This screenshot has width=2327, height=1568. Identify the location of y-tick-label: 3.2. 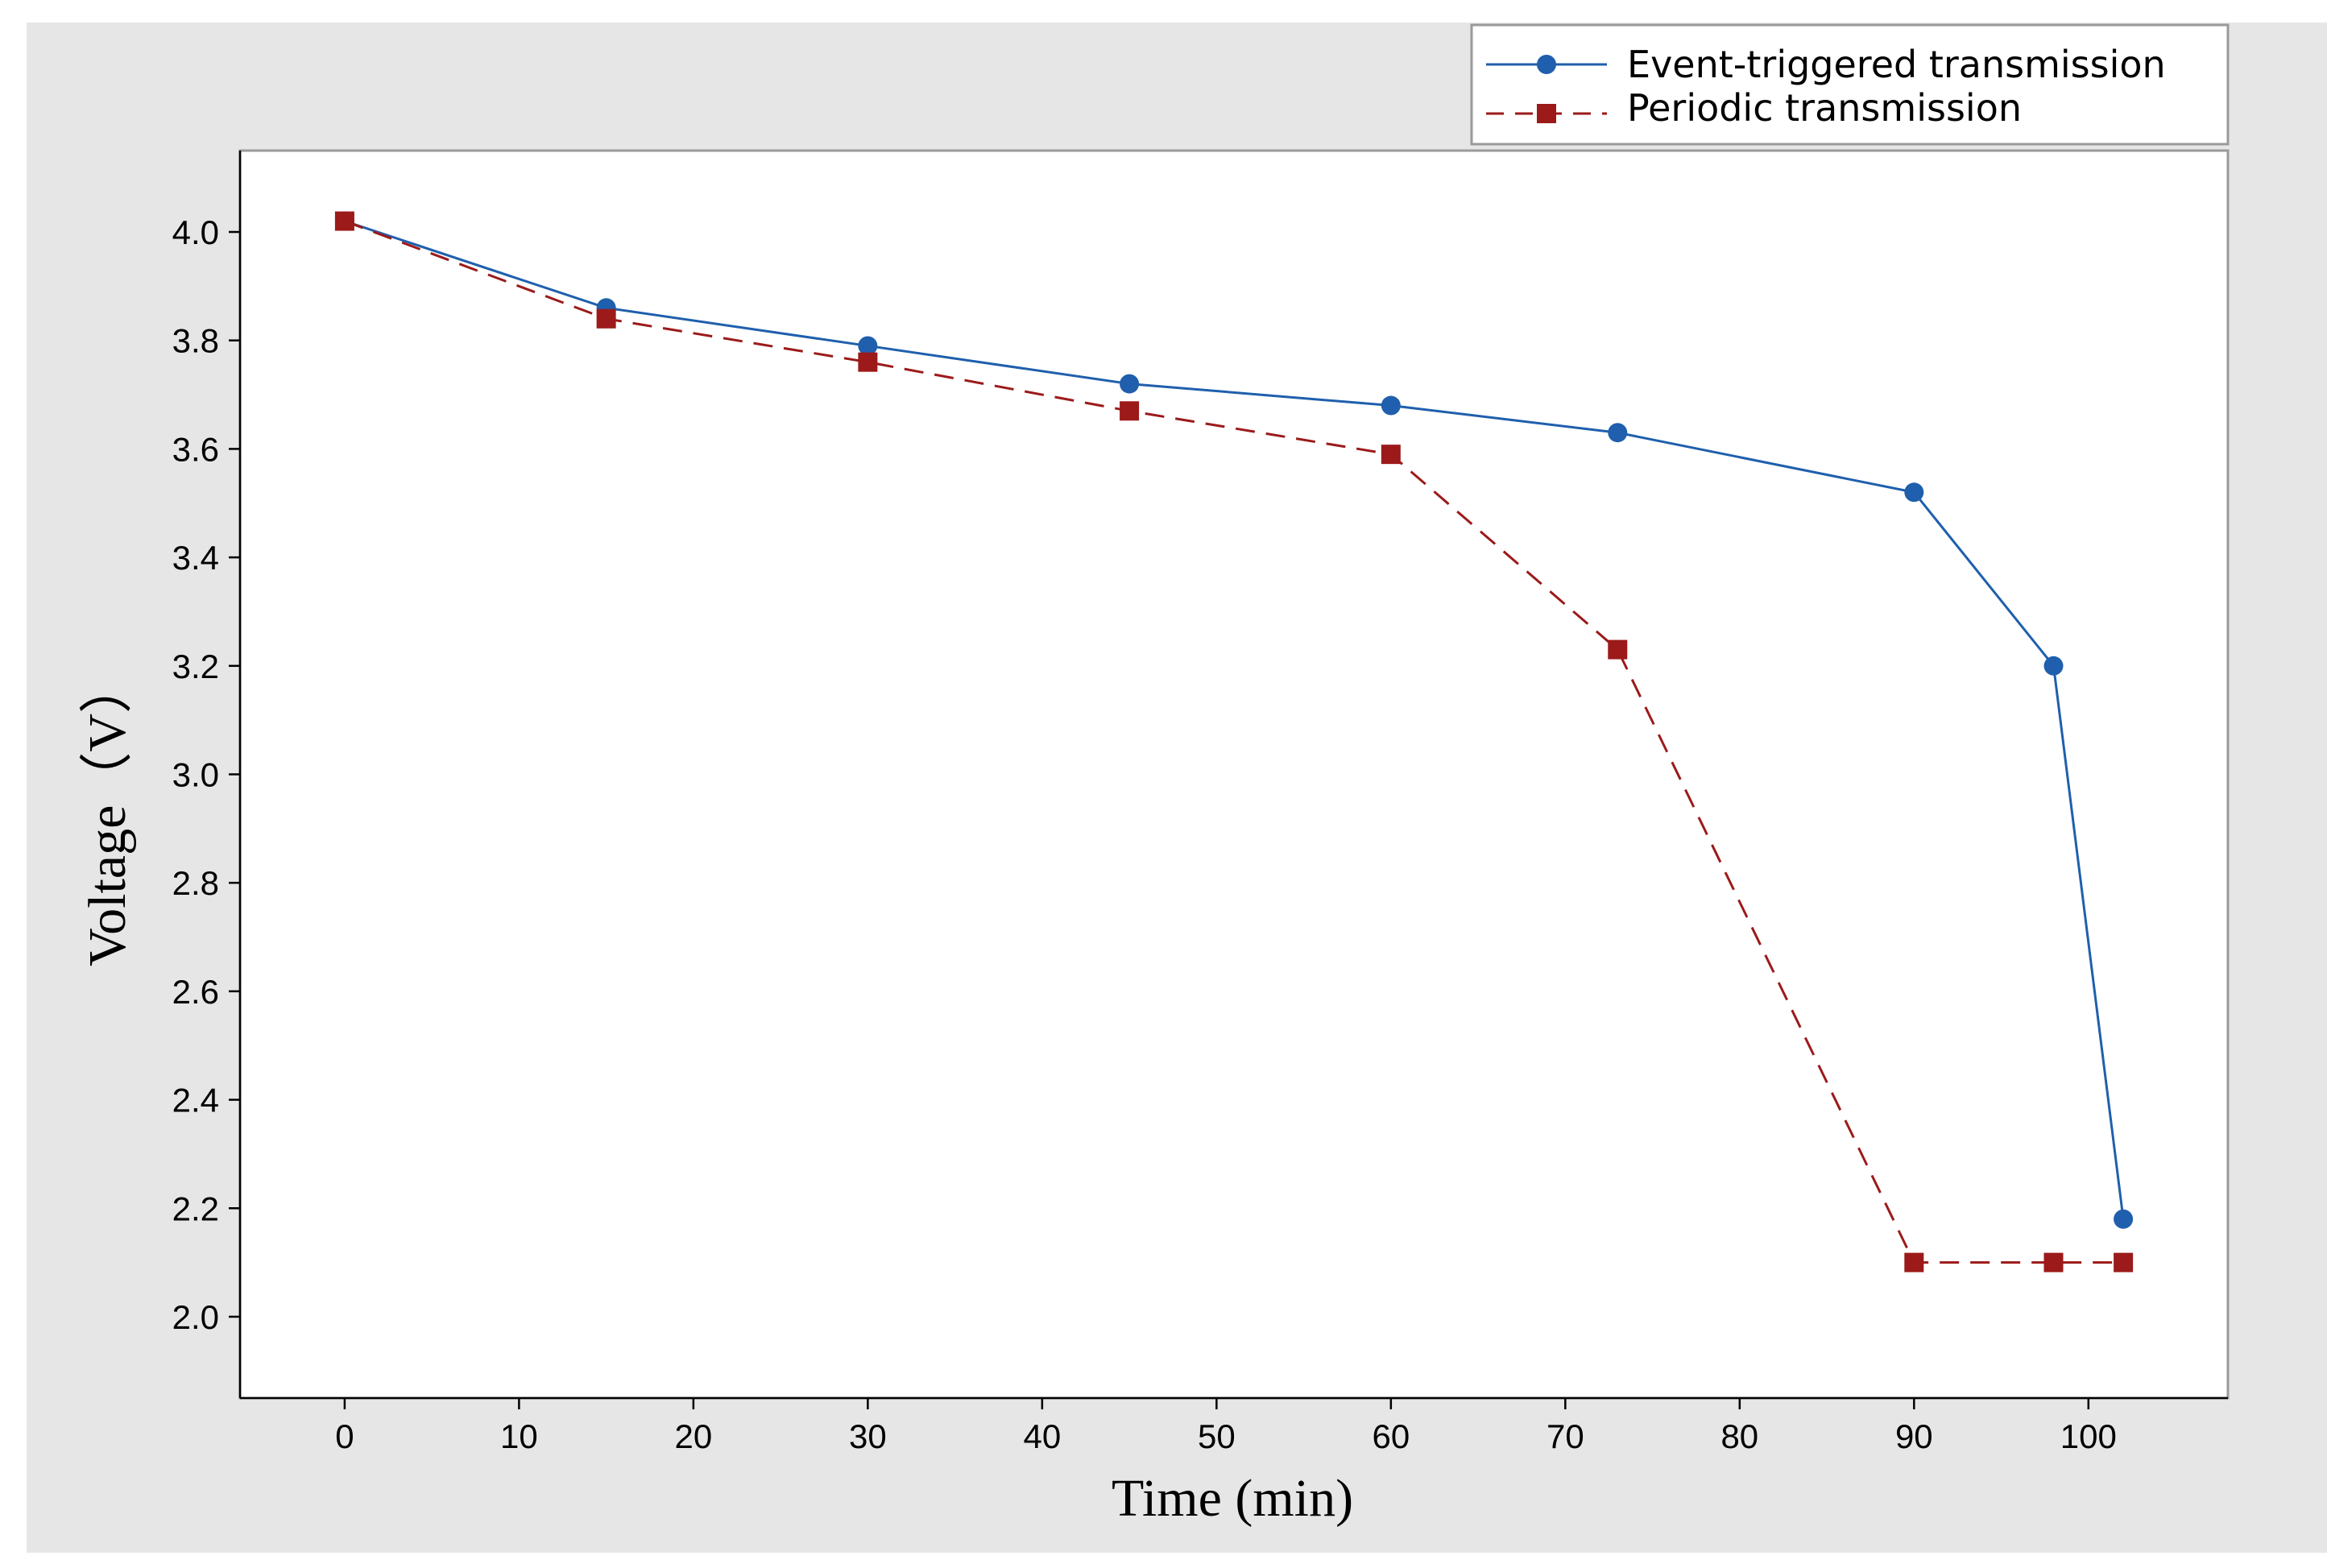
(195, 666).